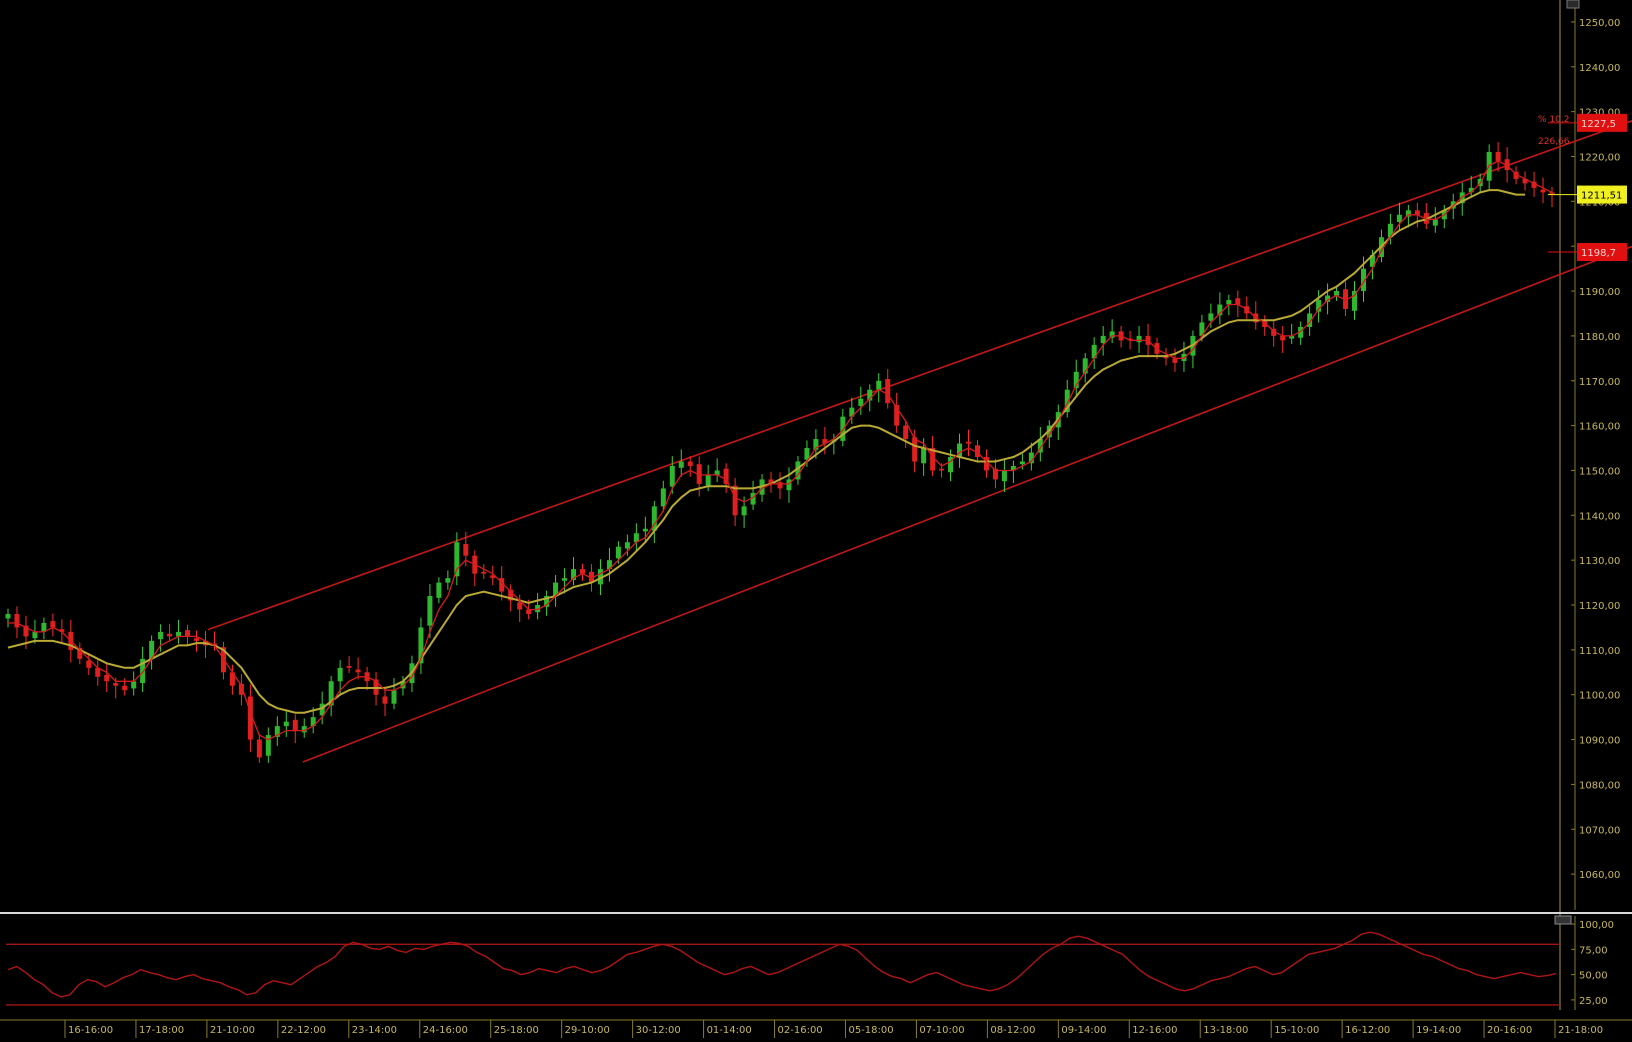 Image resolution: width=1632 pixels, height=1042 pixels. I want to click on oscillator-tick-label: 25,00, so click(1593, 1001).